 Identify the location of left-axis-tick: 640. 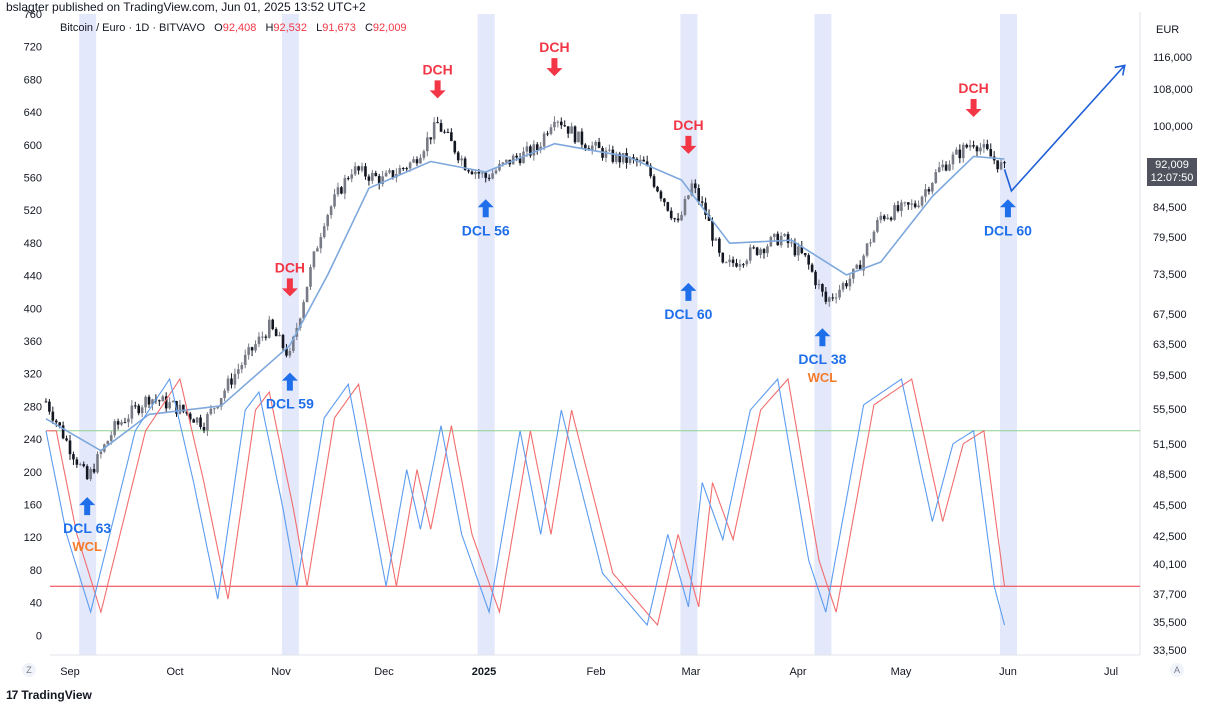
(33, 113).